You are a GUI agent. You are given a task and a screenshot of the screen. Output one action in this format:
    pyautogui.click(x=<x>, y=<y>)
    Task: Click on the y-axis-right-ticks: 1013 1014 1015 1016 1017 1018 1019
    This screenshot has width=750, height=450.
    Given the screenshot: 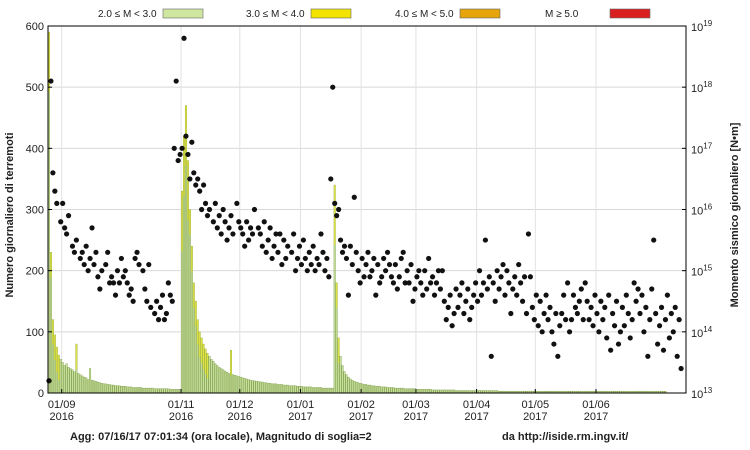 What is the action you would take?
    pyautogui.click(x=697, y=210)
    